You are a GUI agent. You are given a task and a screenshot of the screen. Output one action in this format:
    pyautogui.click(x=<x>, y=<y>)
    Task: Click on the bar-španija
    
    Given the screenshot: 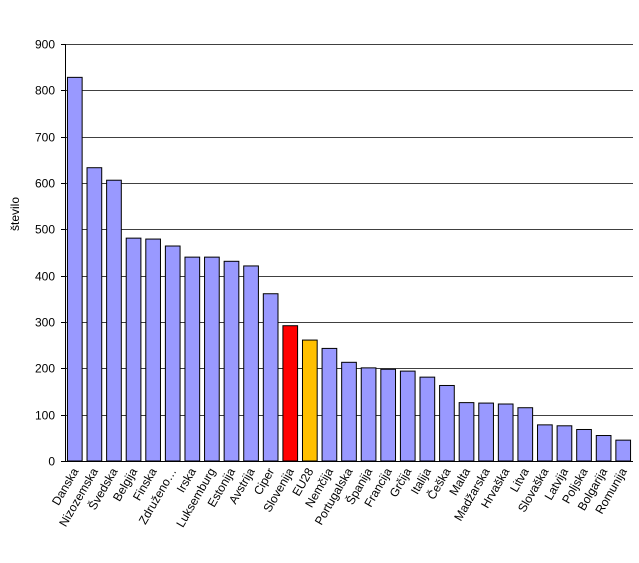 What is the action you would take?
    pyautogui.click(x=368, y=414)
    